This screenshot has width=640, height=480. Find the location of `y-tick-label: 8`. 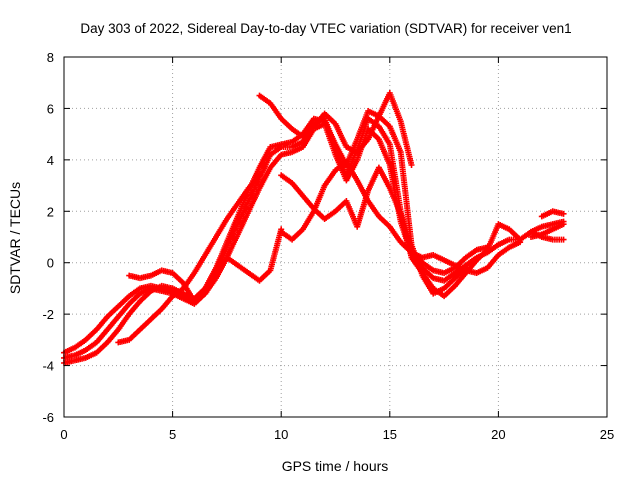

y-tick-label: 8 is located at coordinates (50, 57).